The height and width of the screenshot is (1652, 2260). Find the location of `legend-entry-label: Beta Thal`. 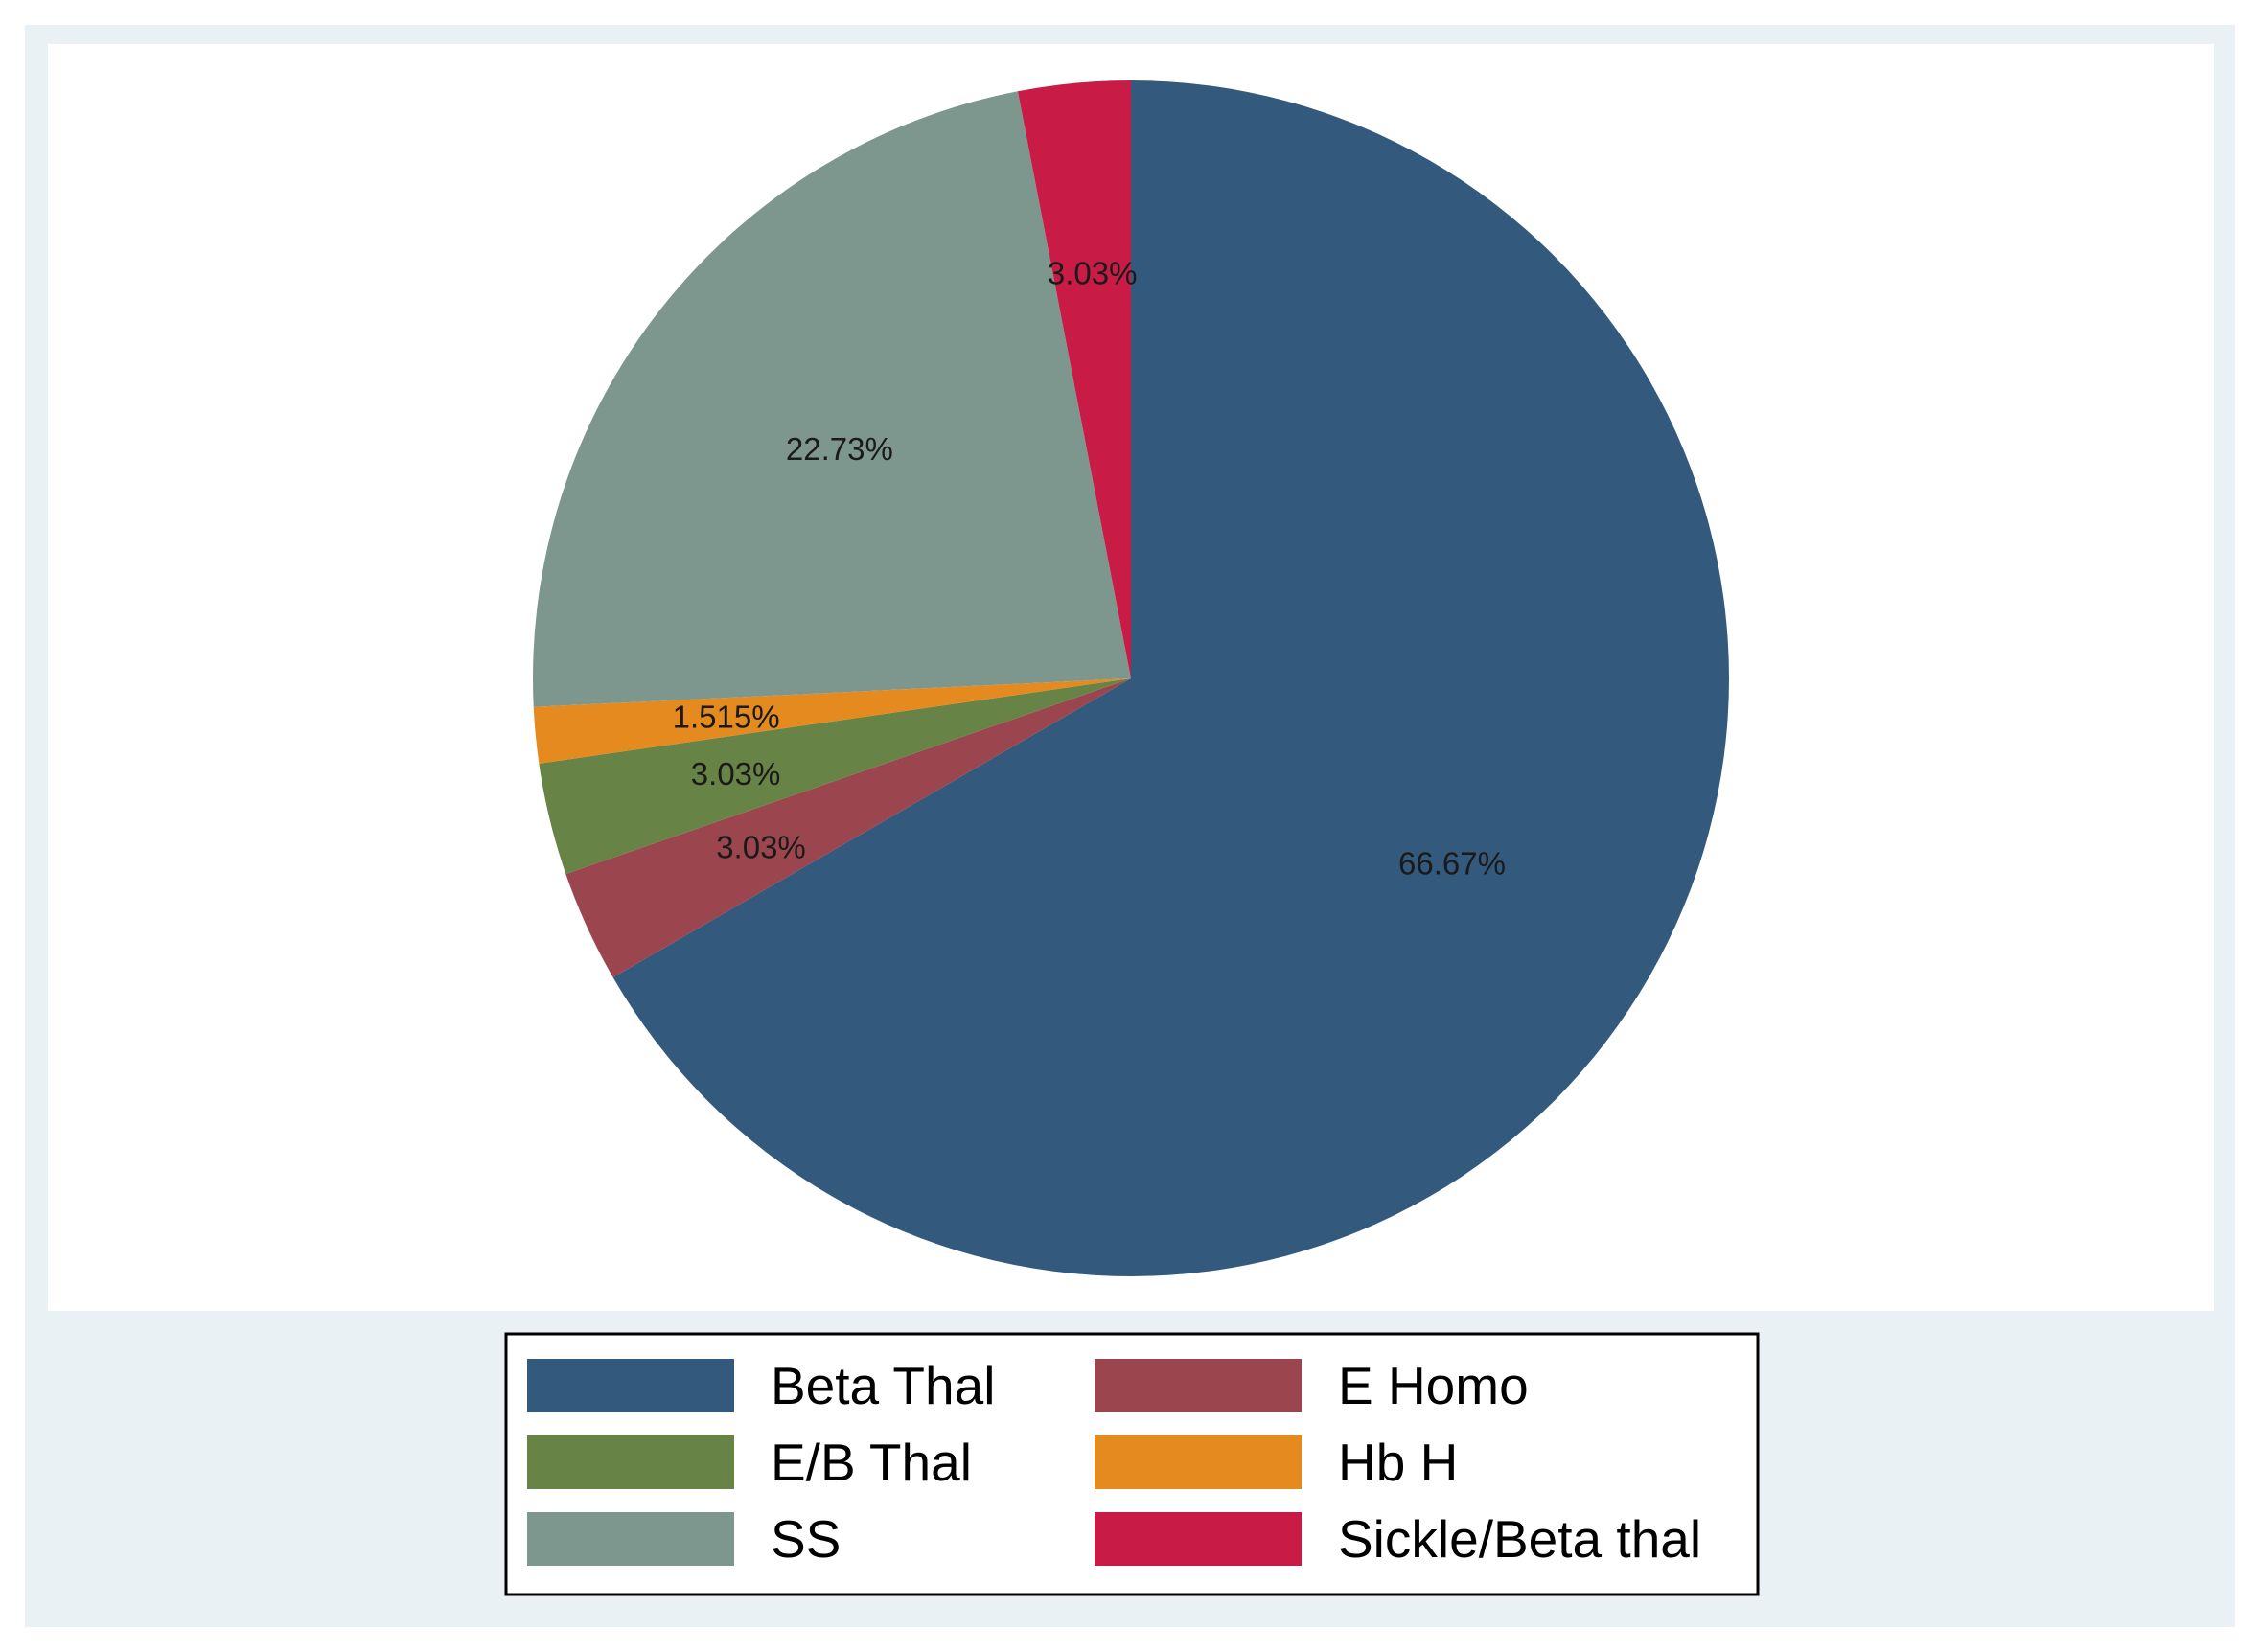

legend-entry-label: Beta Thal is located at coordinates (883, 1385).